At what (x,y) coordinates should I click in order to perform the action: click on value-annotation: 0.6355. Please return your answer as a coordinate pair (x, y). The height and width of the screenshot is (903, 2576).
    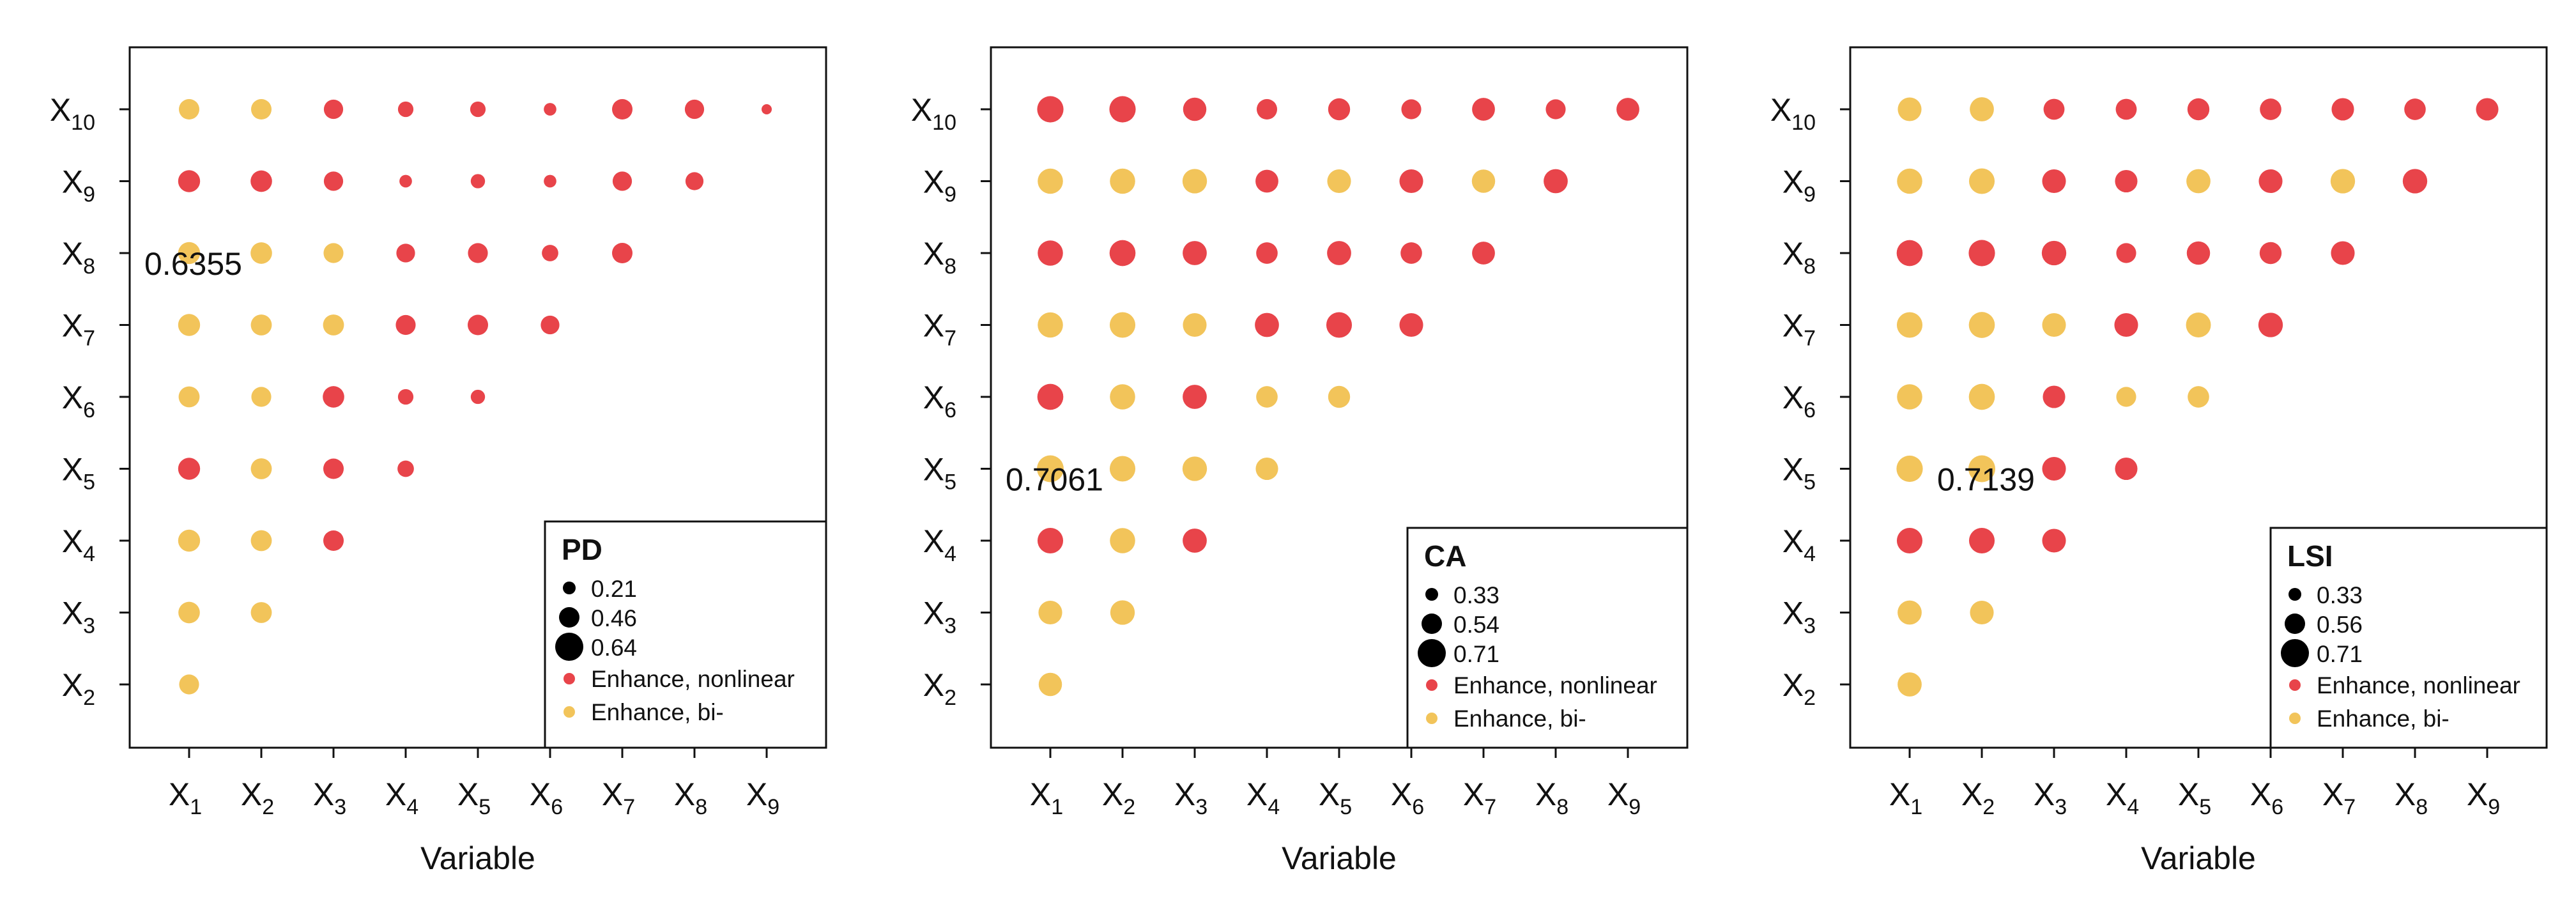
    Looking at the image, I should click on (193, 264).